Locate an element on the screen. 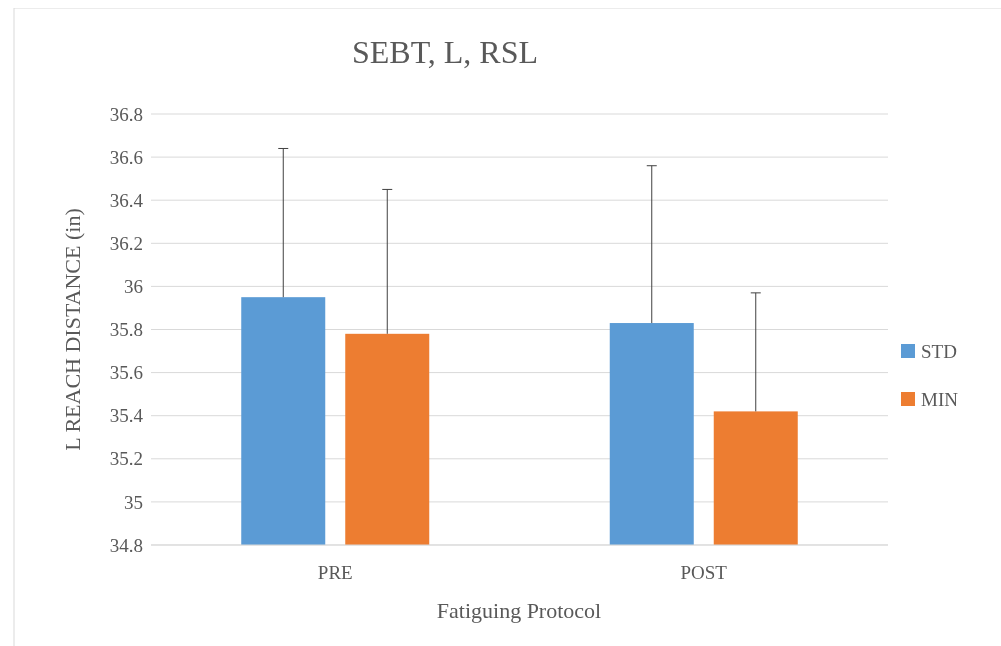 This screenshot has height=646, width=1001. y-tick-label: 35 is located at coordinates (133, 502).